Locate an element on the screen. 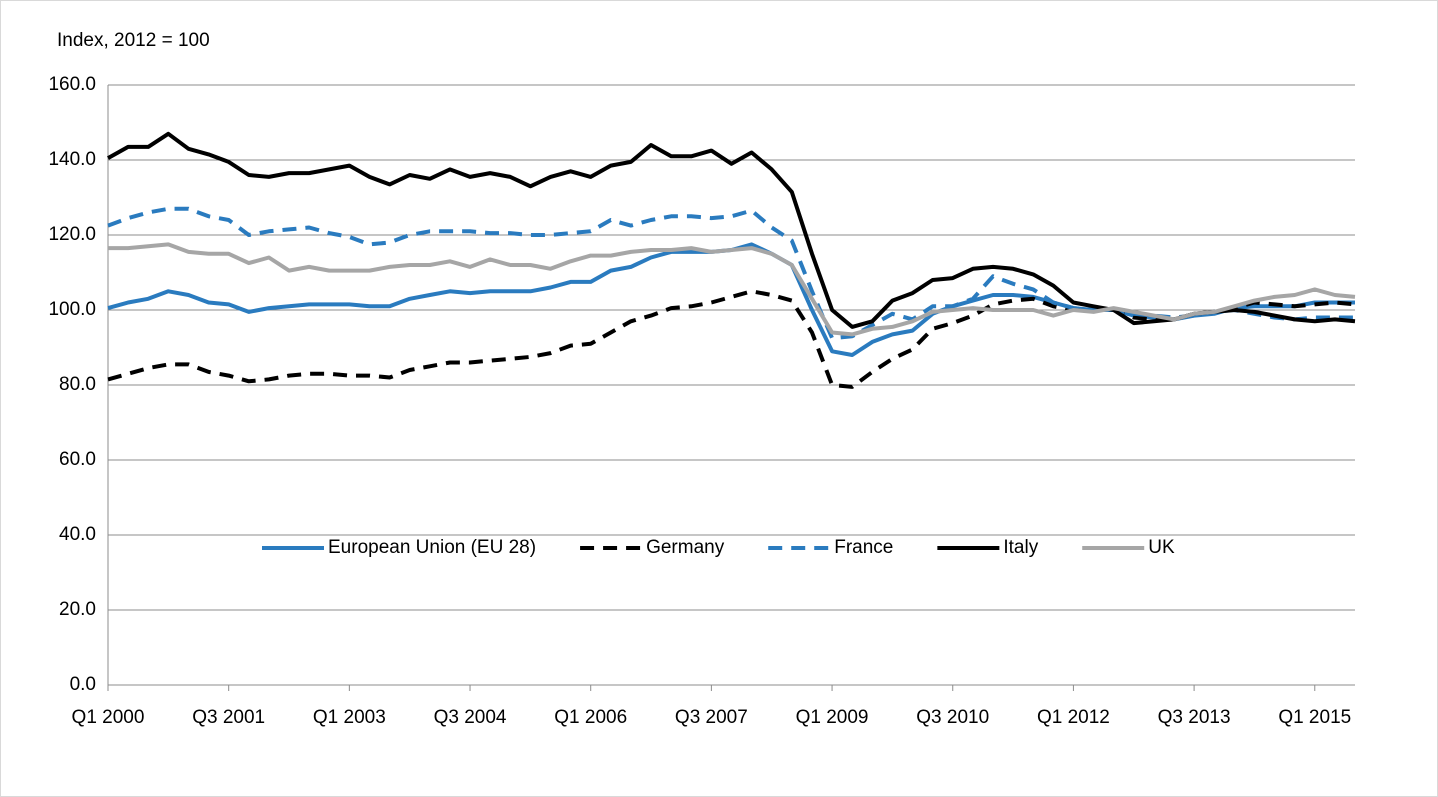 Image resolution: width=1438 pixels, height=797 pixels. y-tick-label: 20.0 is located at coordinates (77, 609).